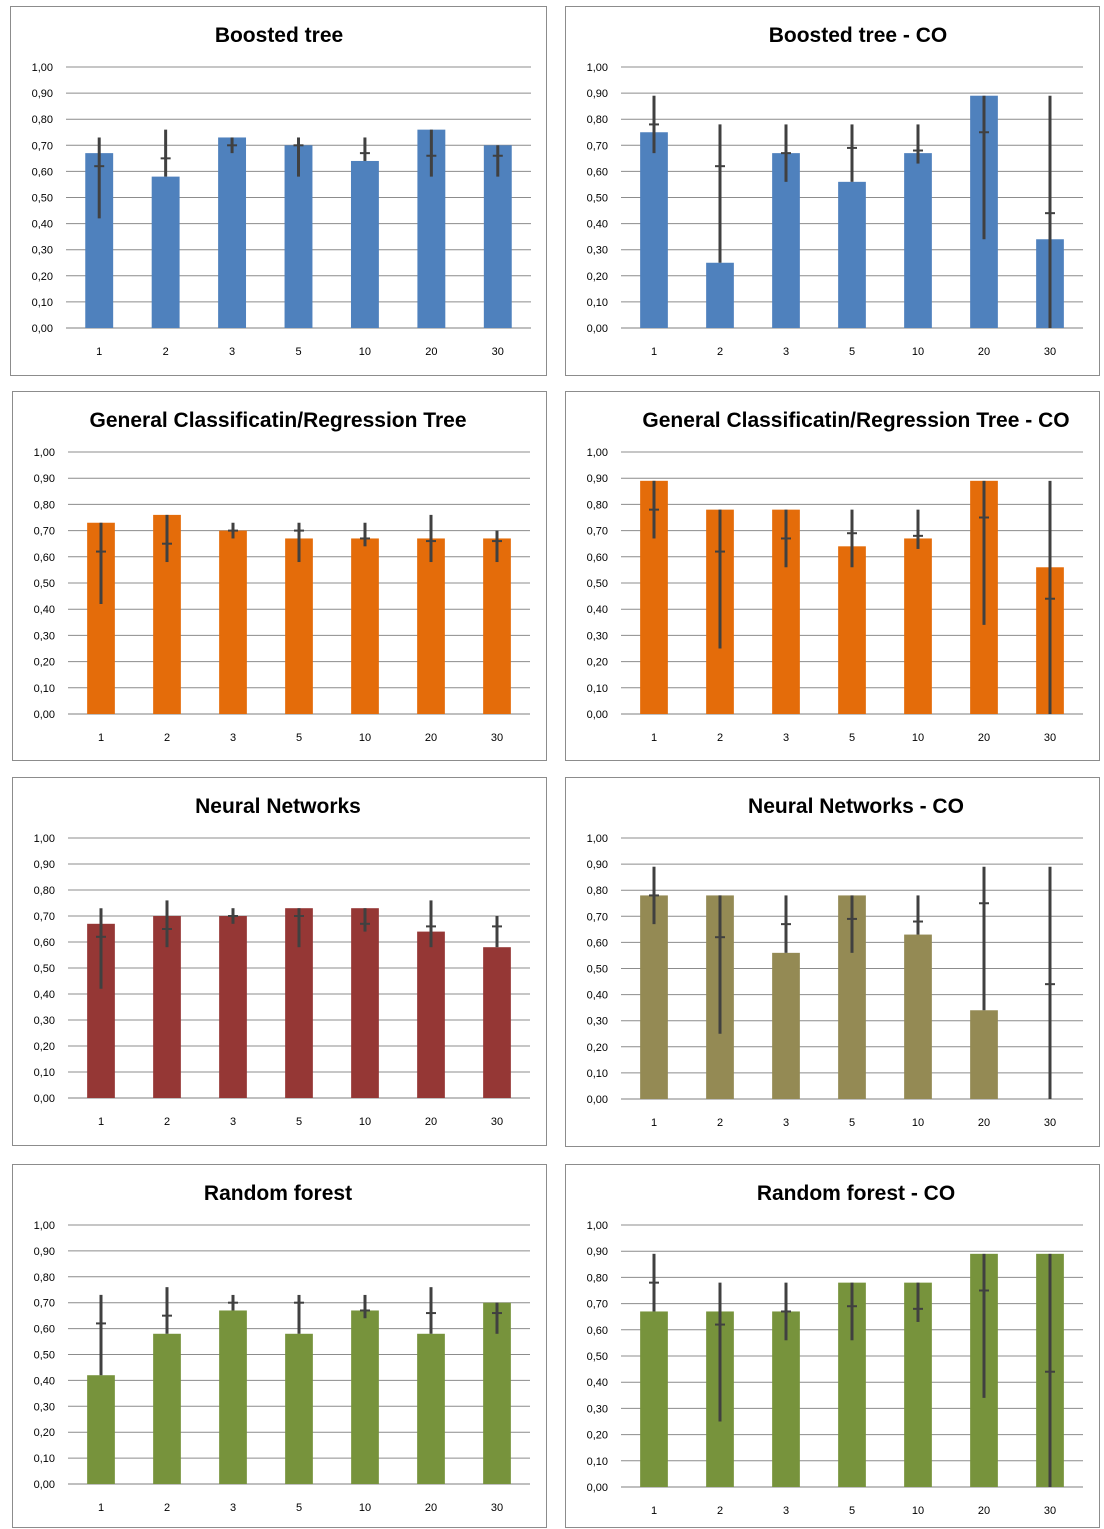  What do you see at coordinates (44, 891) in the screenshot?
I see `y-tick-label: 0,80` at bounding box center [44, 891].